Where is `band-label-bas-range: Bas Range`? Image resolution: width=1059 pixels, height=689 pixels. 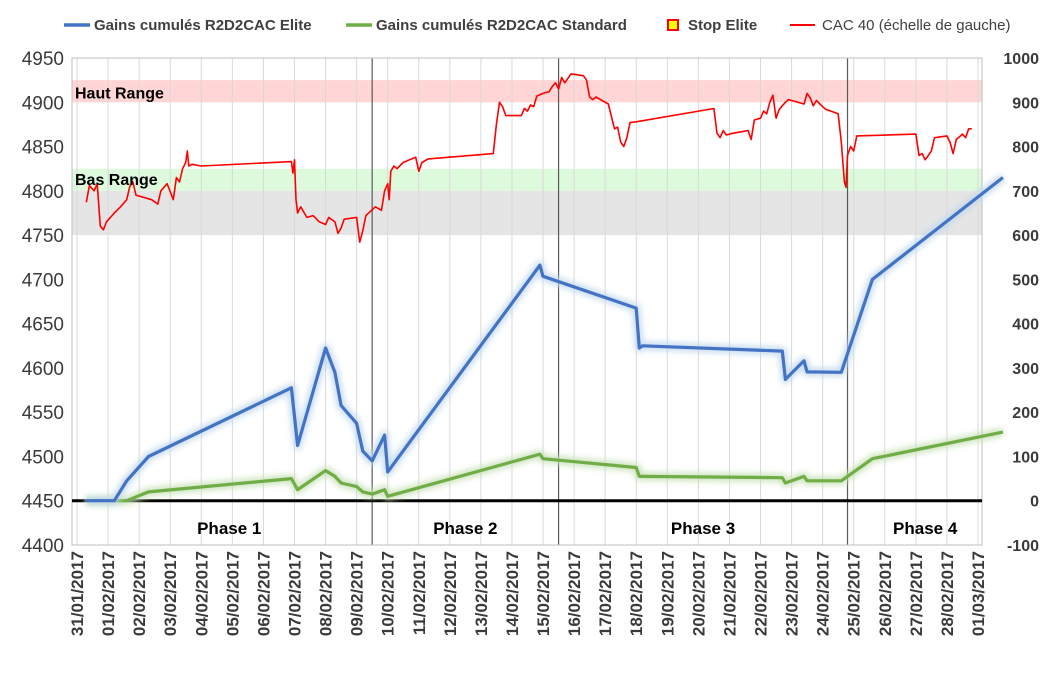 band-label-bas-range: Bas Range is located at coordinates (116, 180).